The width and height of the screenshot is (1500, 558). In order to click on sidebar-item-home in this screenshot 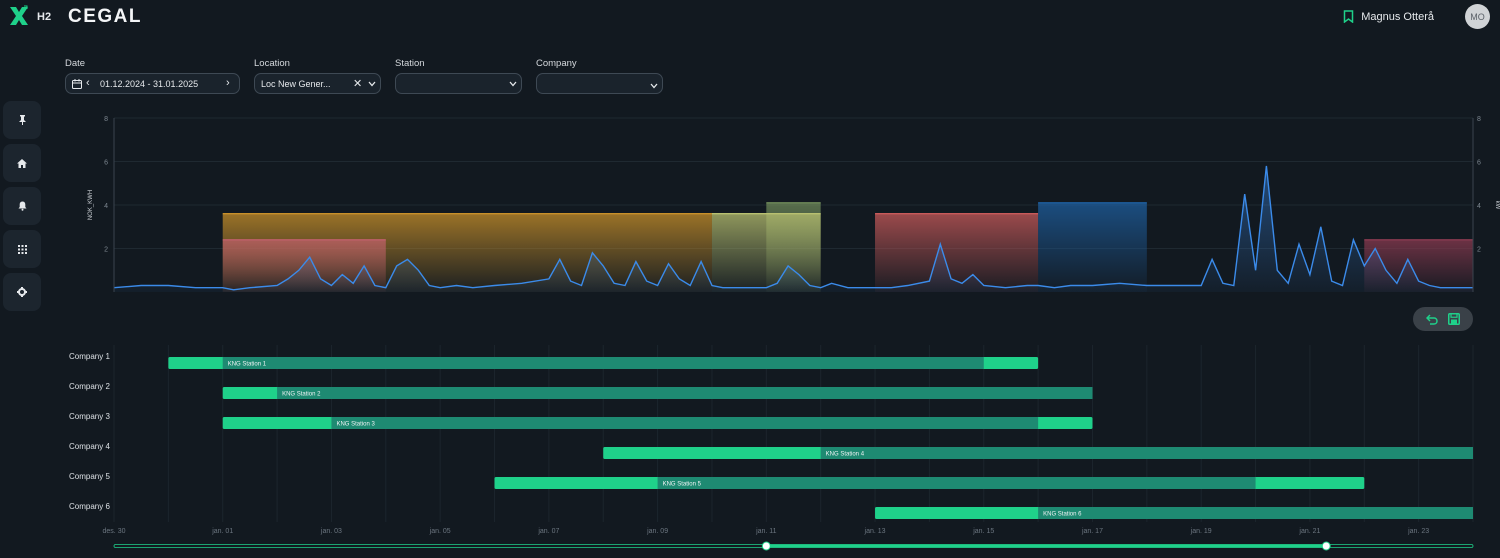, I will do `click(22, 163)`.